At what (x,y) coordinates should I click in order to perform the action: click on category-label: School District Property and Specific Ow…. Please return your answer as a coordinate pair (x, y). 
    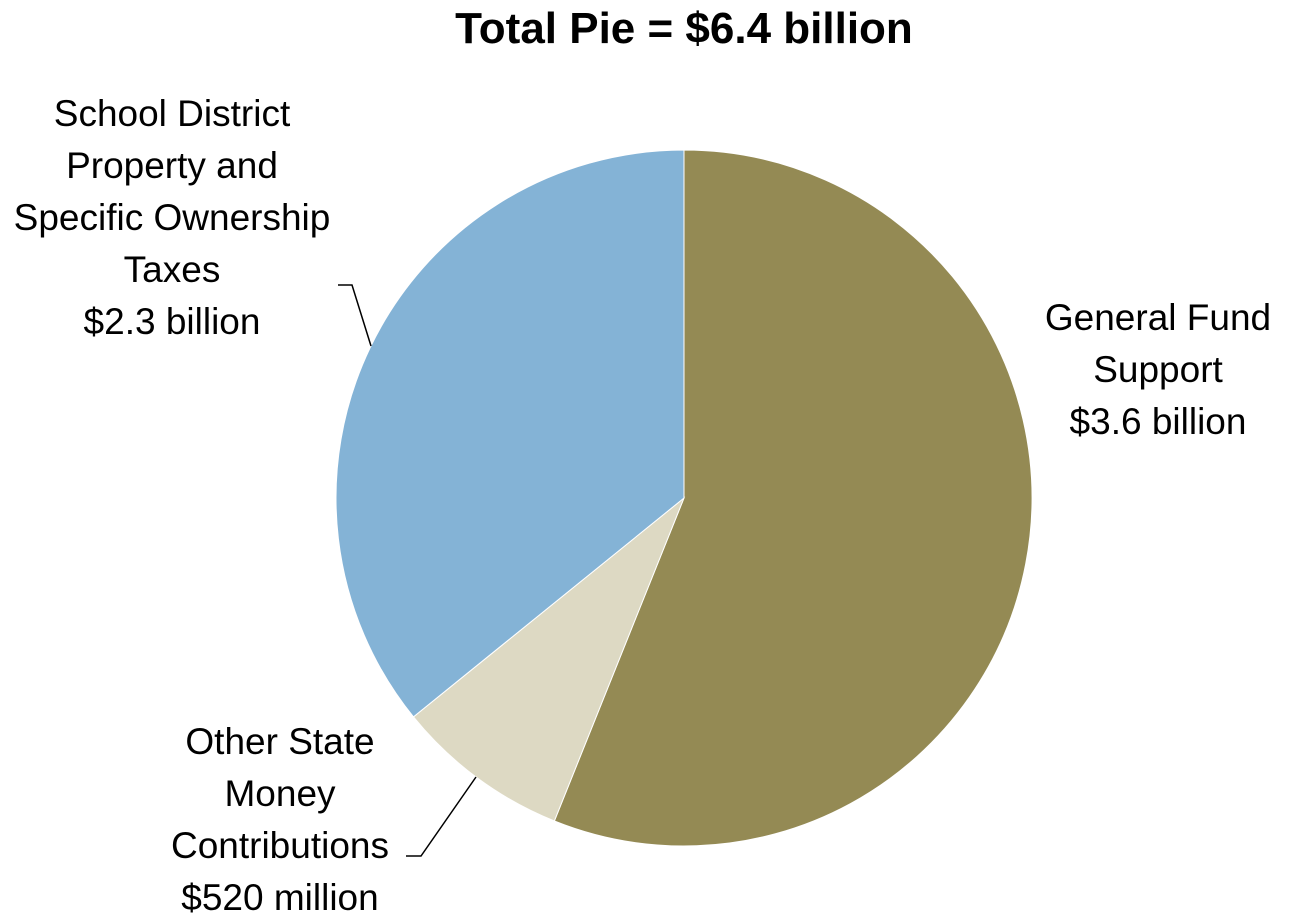
    Looking at the image, I should click on (172, 191).